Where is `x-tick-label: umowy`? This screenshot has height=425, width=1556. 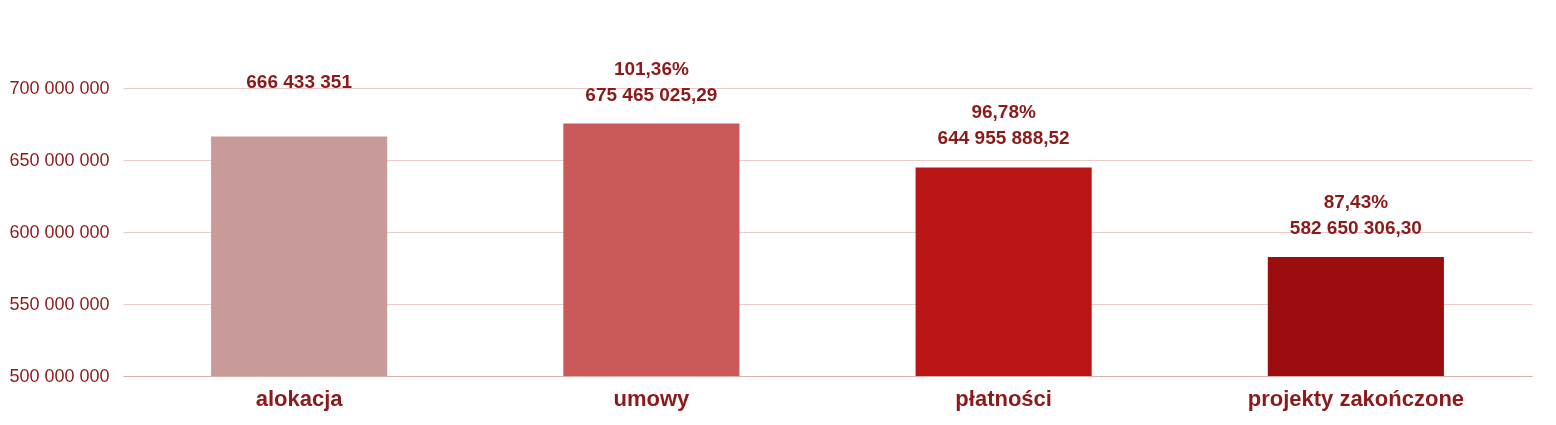 x-tick-label: umowy is located at coordinates (652, 398).